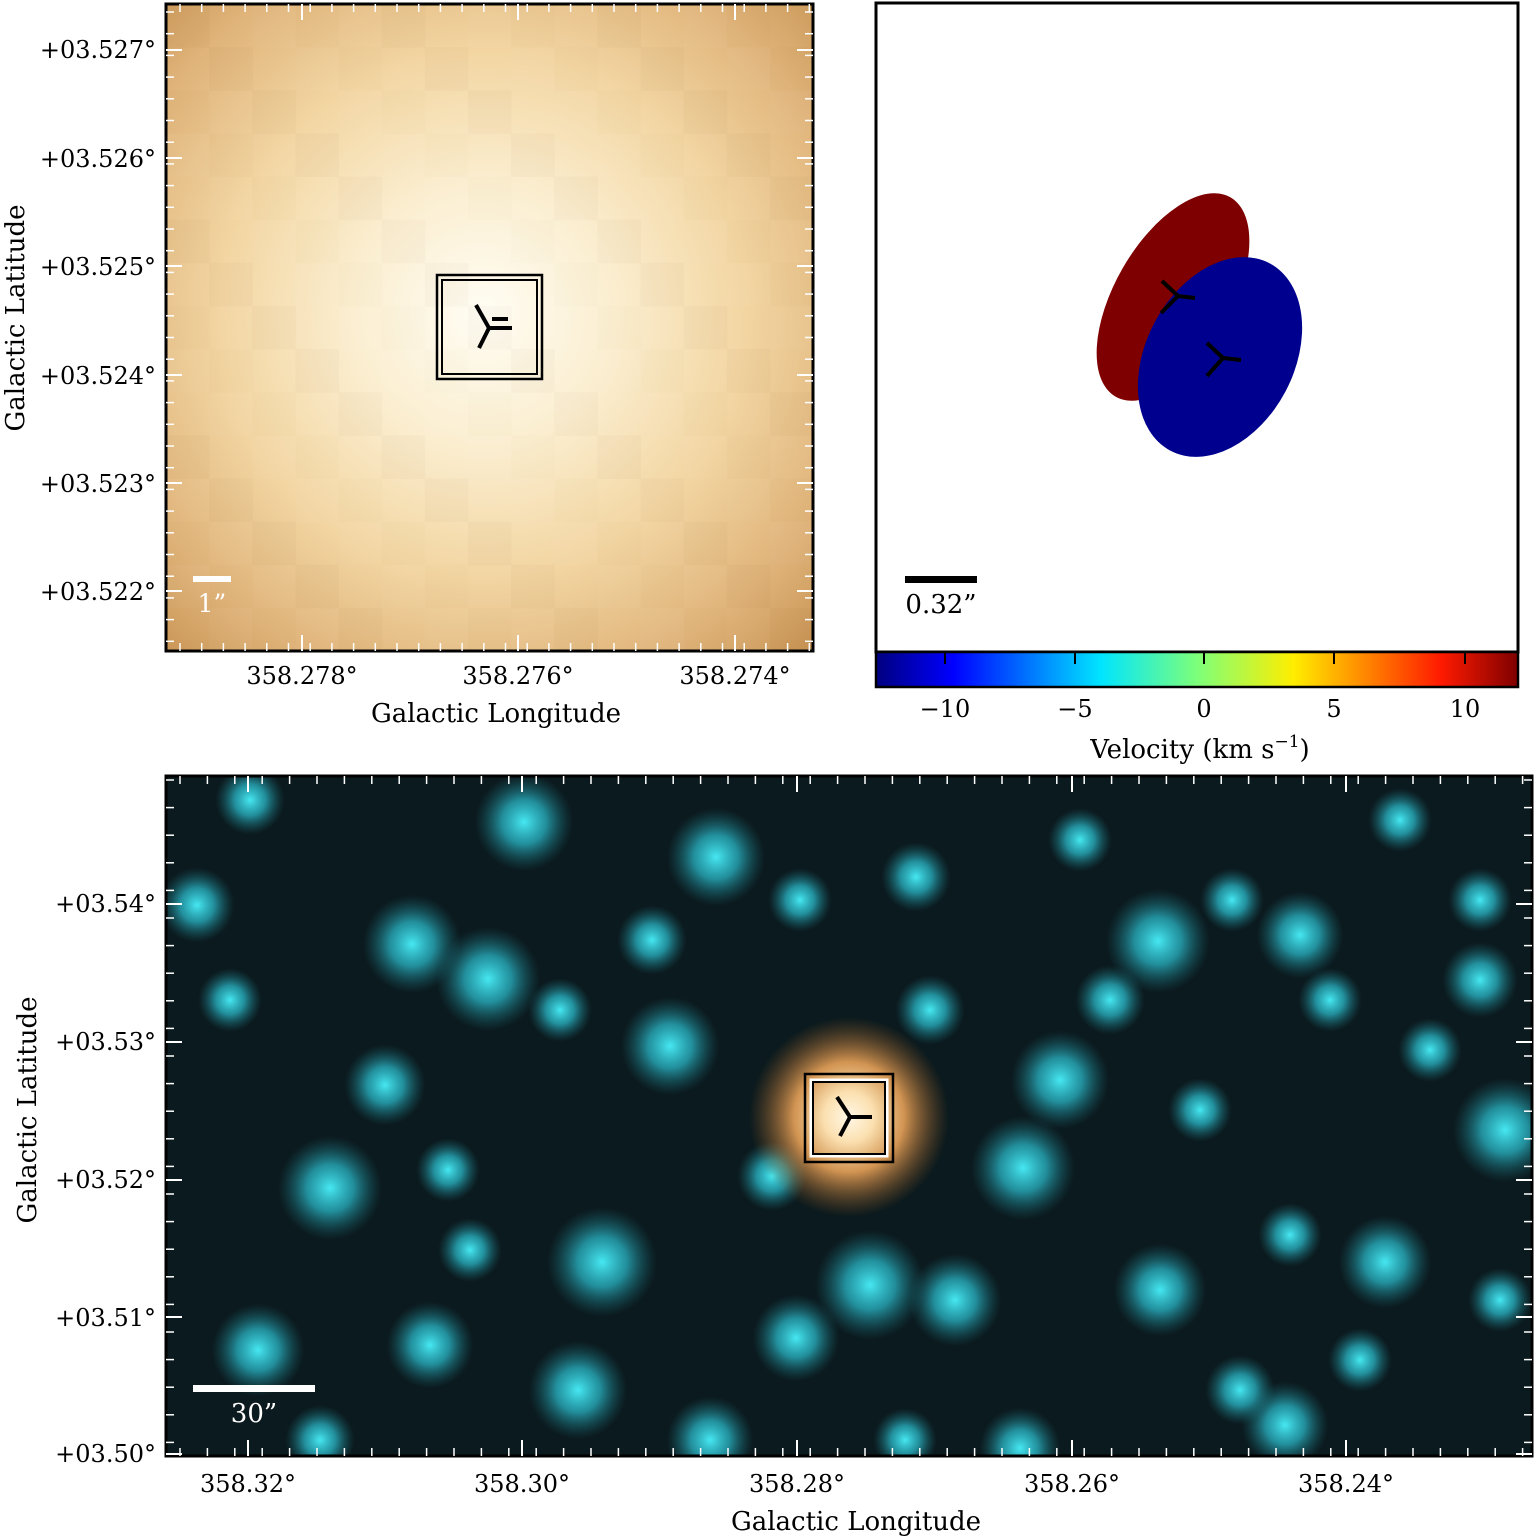 The height and width of the screenshot is (1538, 1536). I want to click on ytick-label: +03.524°, so click(98, 376).